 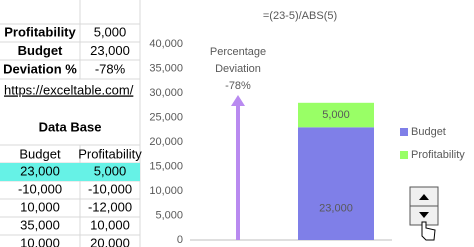 I want to click on annotation: Percentage, so click(x=238, y=52).